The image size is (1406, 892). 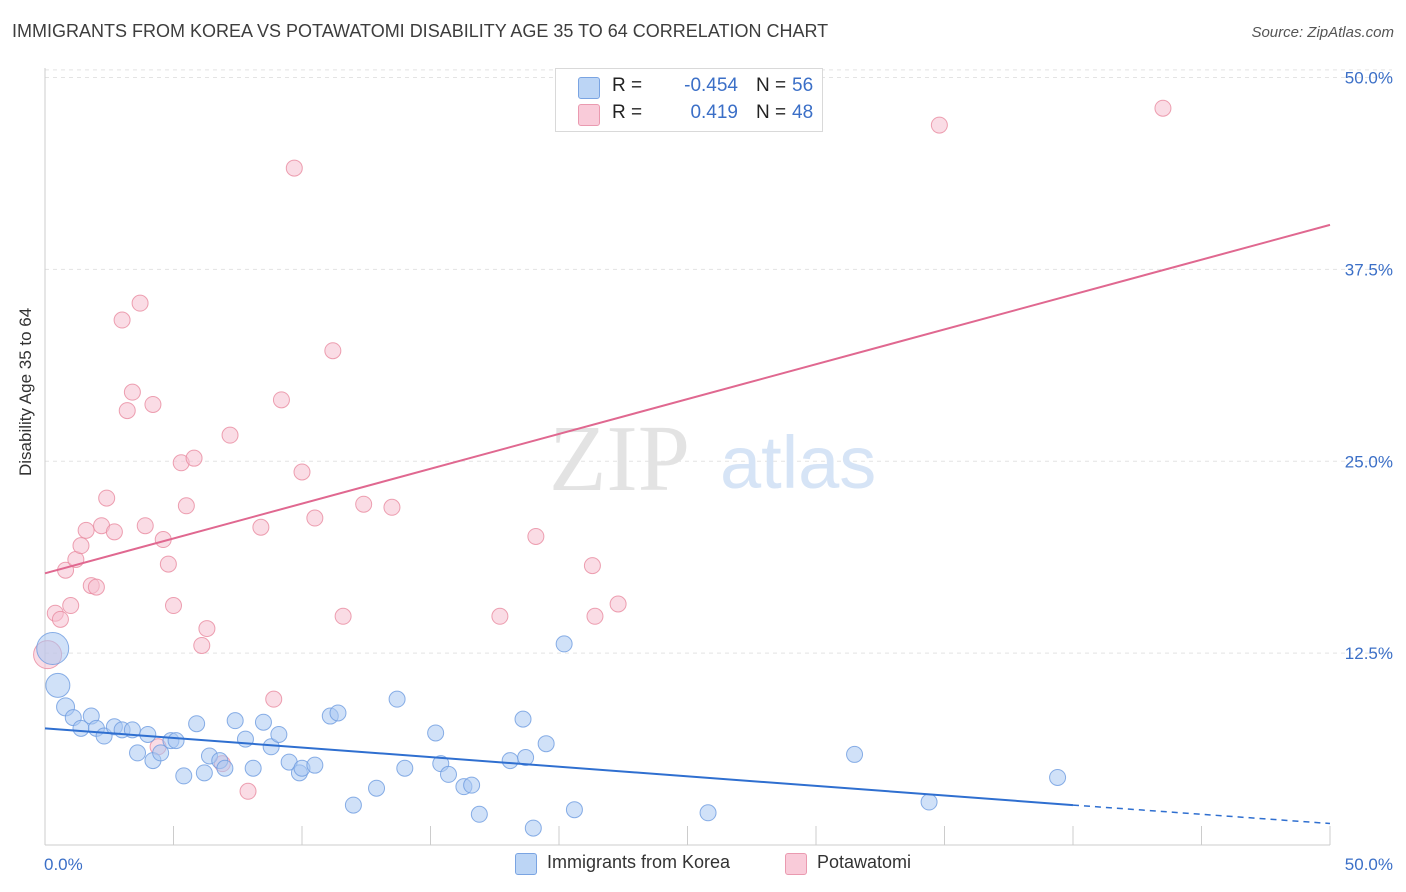 What do you see at coordinates (712, 459) in the screenshot?
I see `watermark: ZIP atlas` at bounding box center [712, 459].